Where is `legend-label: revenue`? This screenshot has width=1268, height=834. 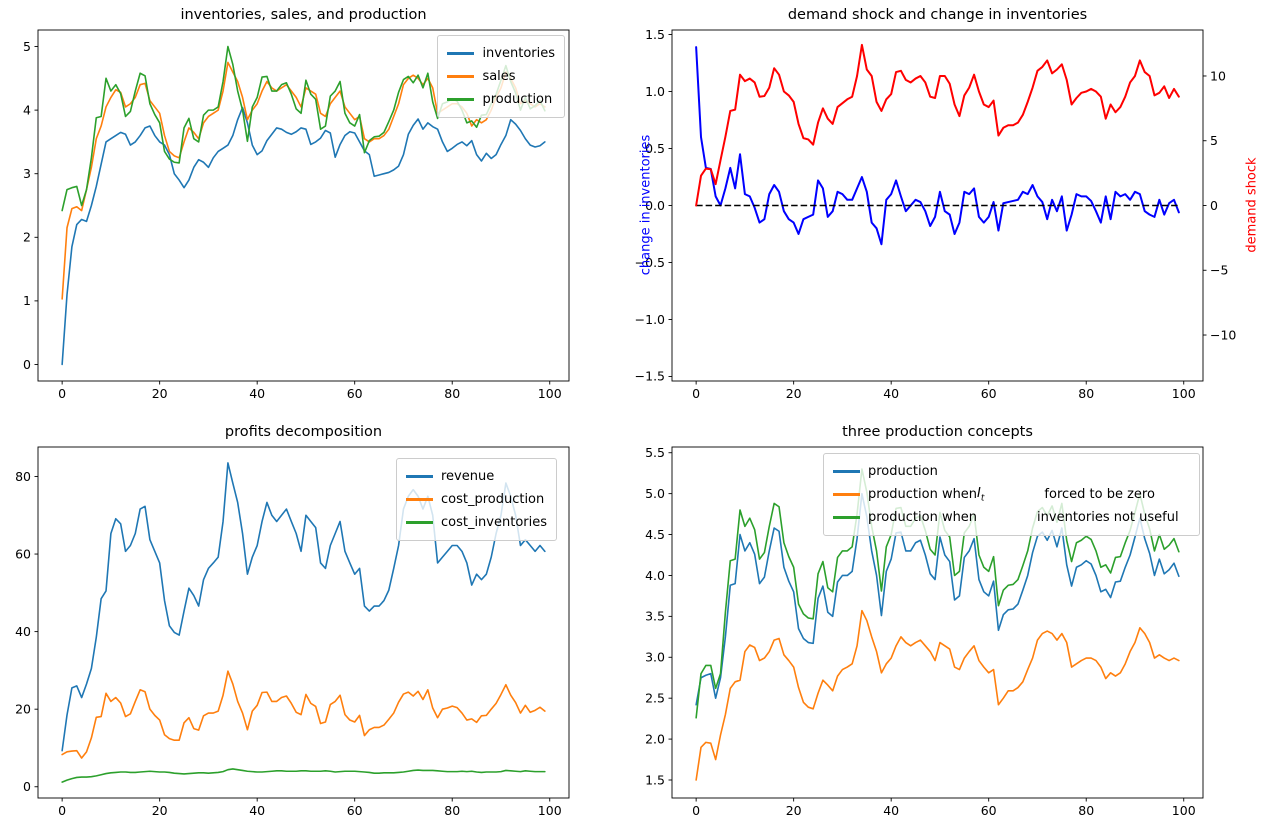
legend-label: revenue is located at coordinates (467, 476).